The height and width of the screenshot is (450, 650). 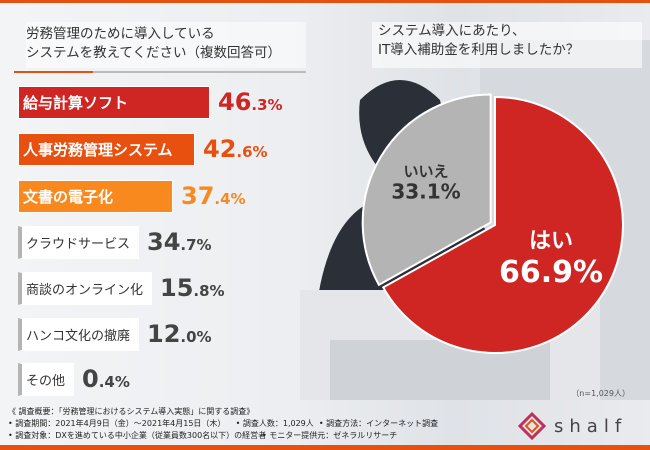 I want to click on bar-4: 商談のオンライン化, so click(x=85, y=288).